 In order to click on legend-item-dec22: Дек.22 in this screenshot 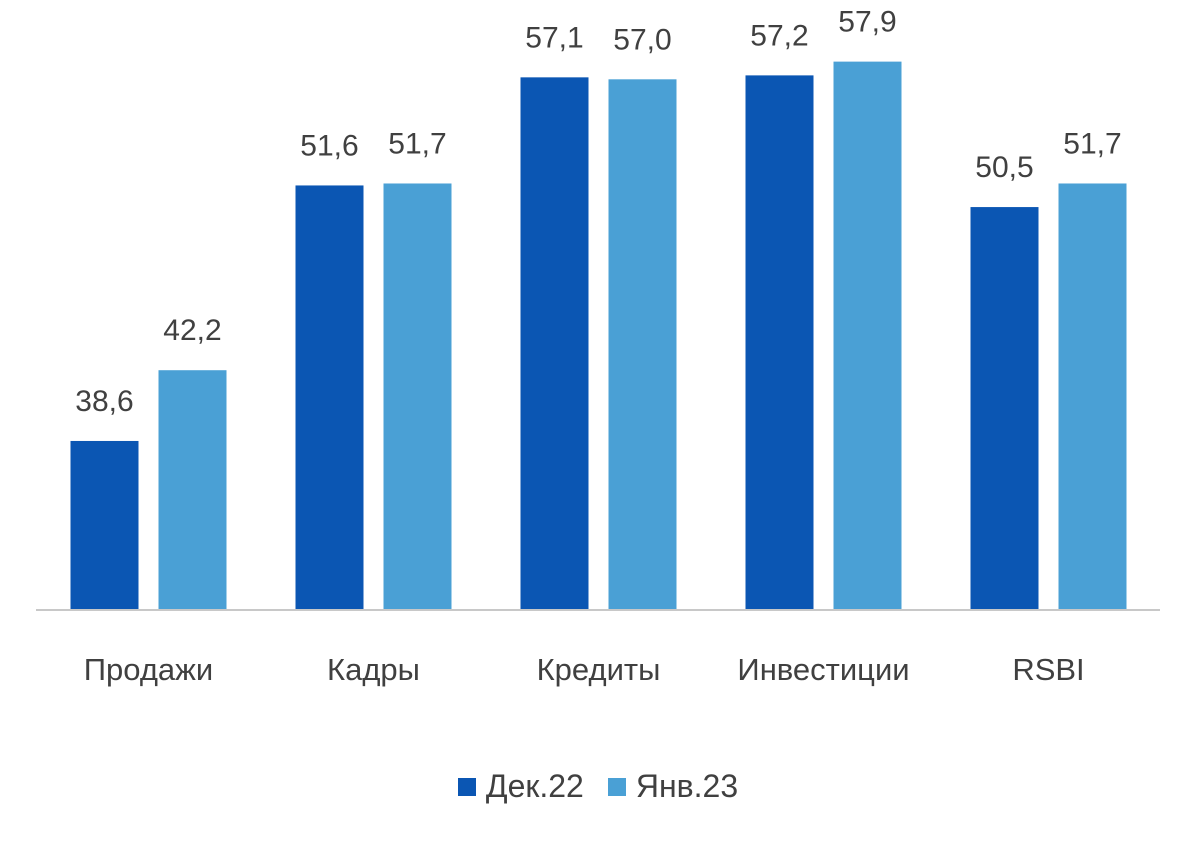, I will do `click(520, 786)`.